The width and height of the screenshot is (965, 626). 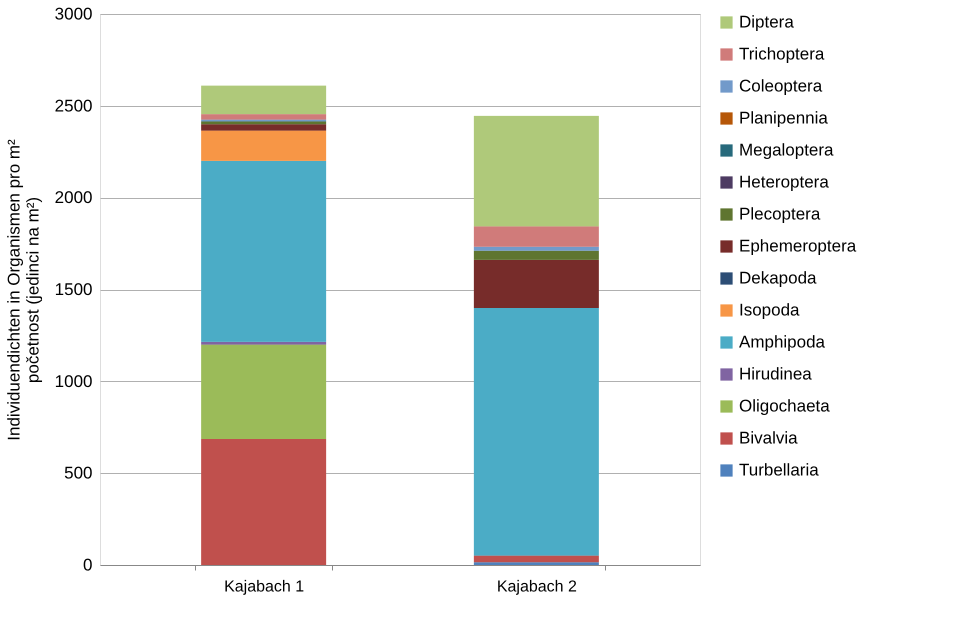 What do you see at coordinates (73, 106) in the screenshot?
I see `y-tick-label: 2500` at bounding box center [73, 106].